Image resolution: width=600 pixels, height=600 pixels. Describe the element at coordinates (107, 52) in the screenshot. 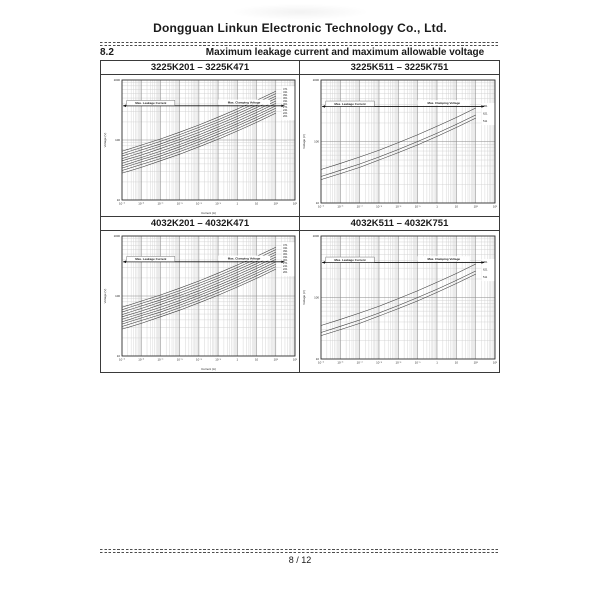

I see `section-number: 8.2` at that location.